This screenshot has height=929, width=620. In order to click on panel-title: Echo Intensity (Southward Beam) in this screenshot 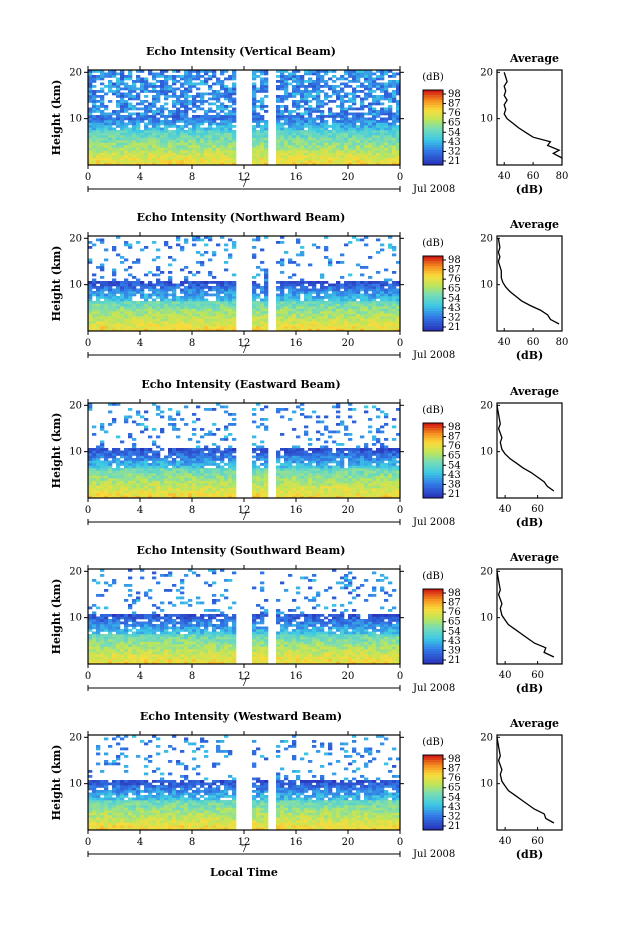, I will do `click(241, 550)`.